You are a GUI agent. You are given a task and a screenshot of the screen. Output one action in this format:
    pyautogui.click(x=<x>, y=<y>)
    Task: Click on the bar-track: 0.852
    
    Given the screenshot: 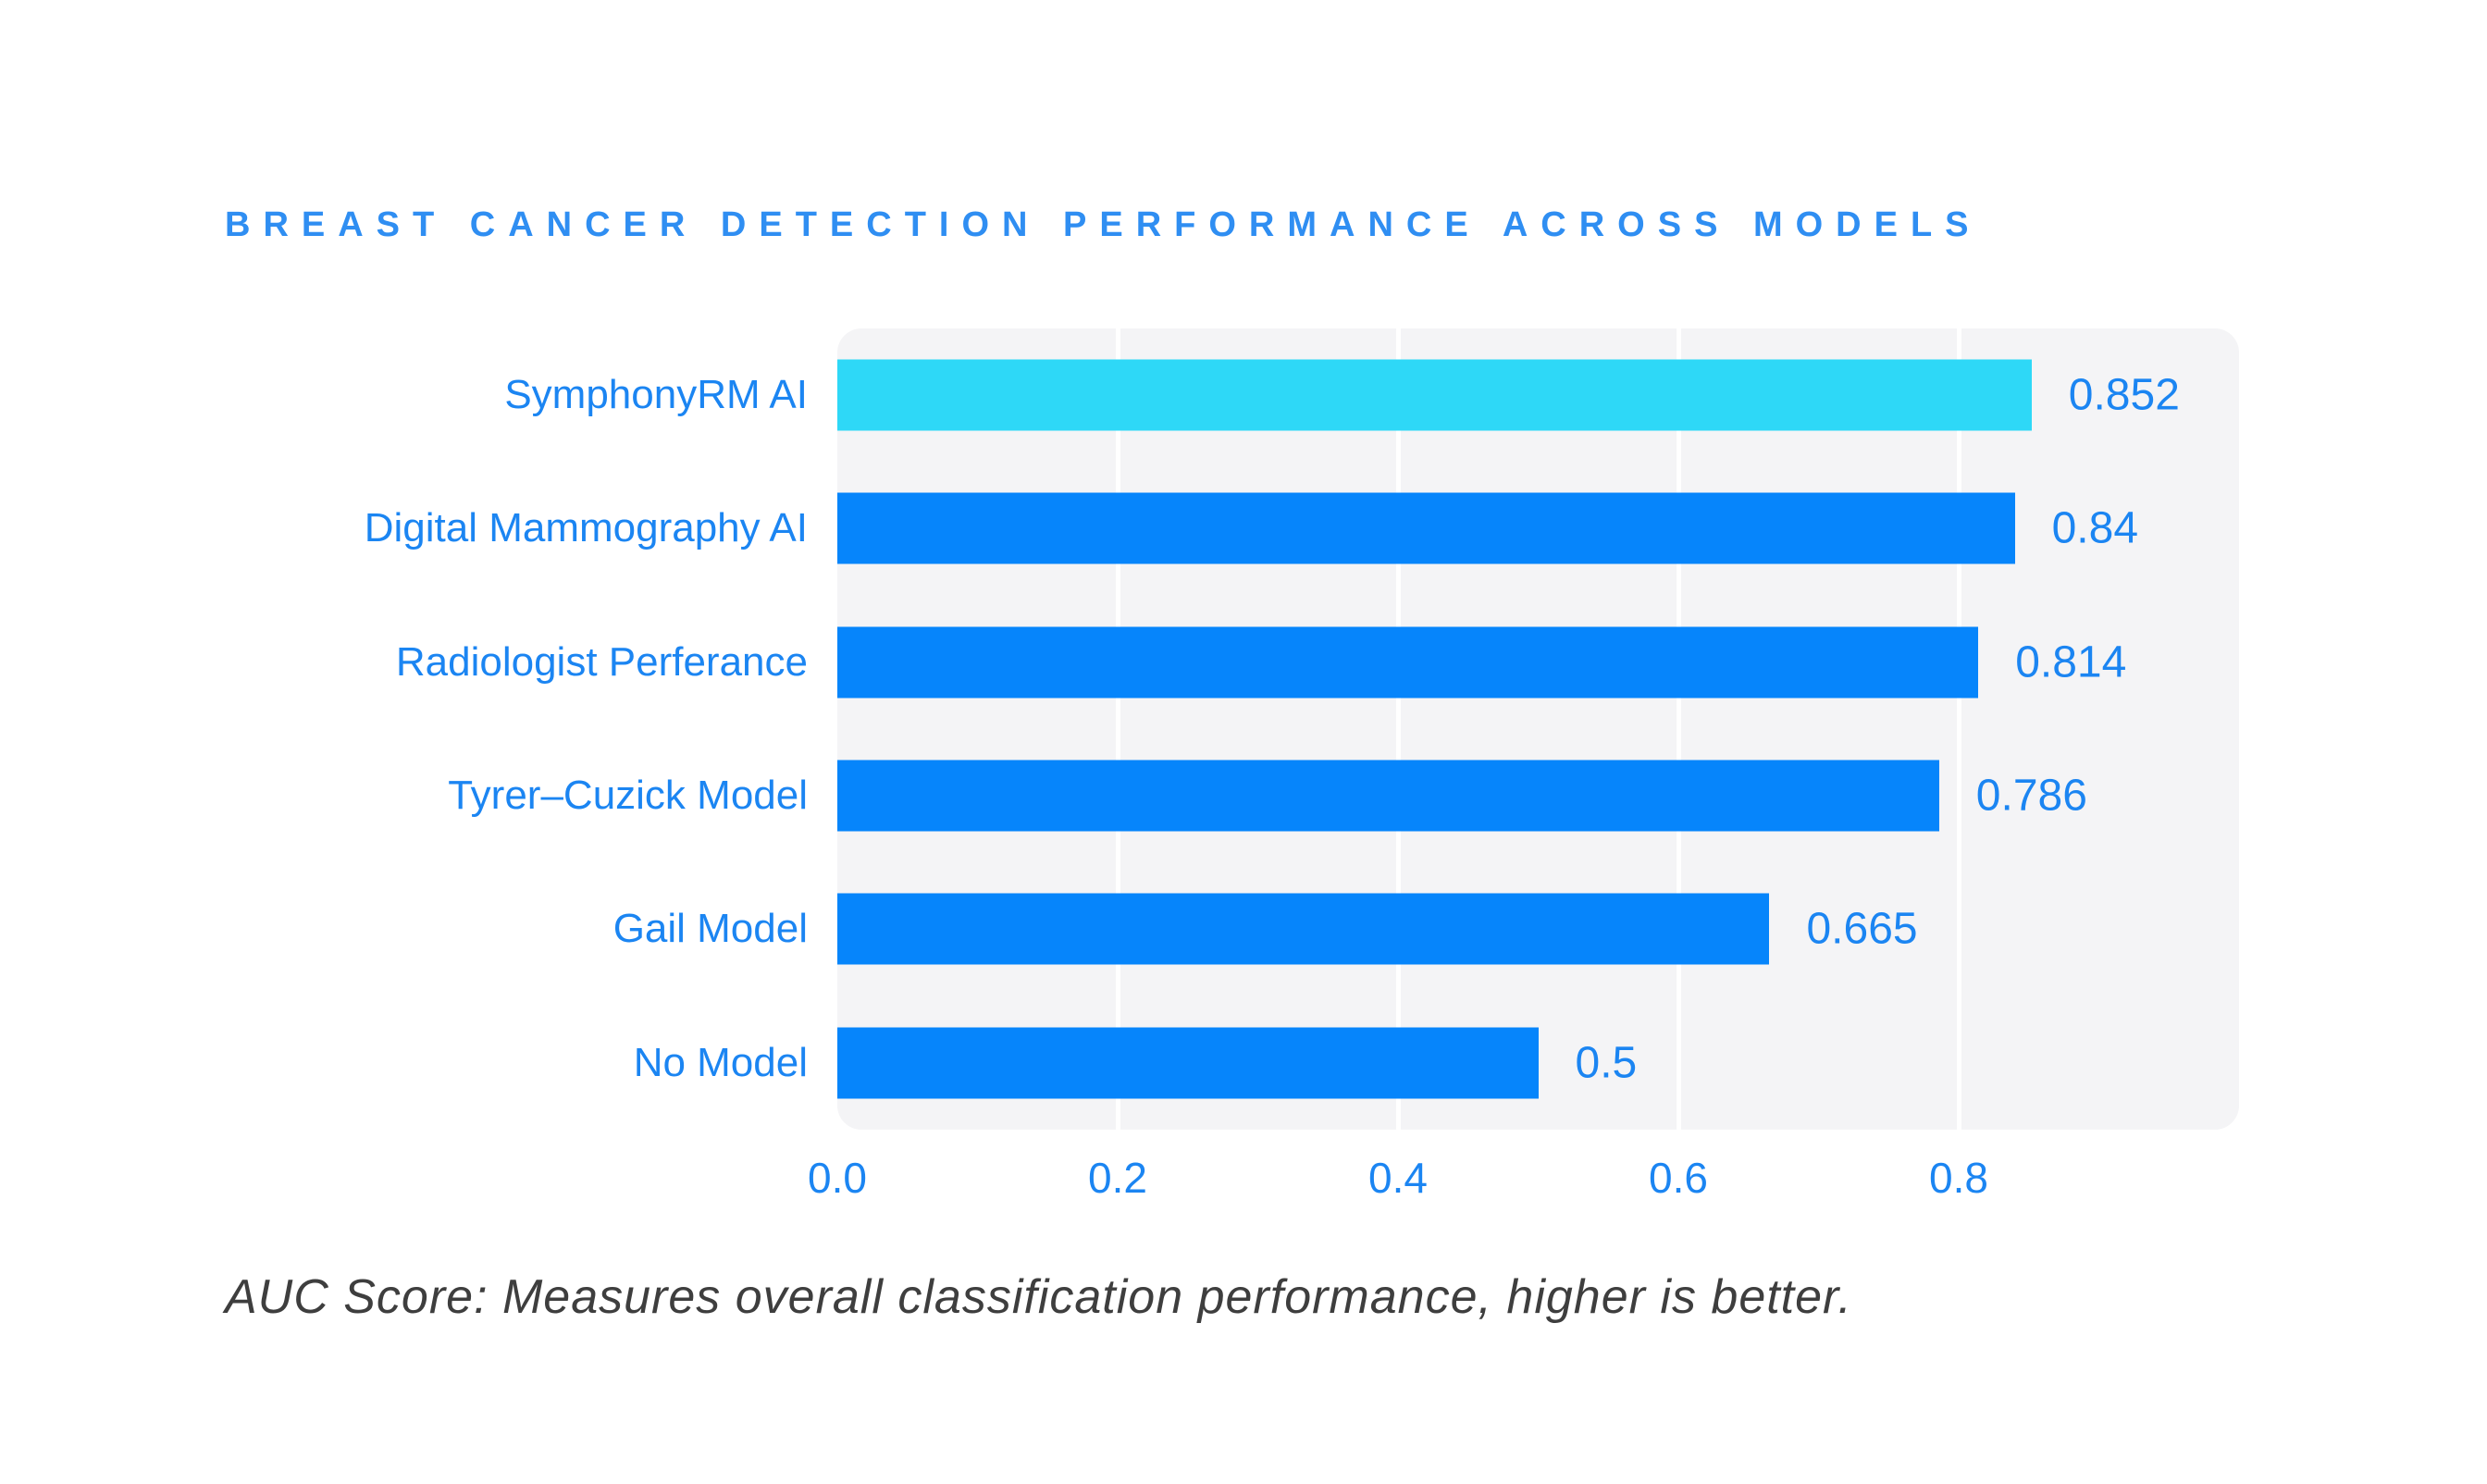 What is the action you would take?
    pyautogui.click(x=1538, y=395)
    